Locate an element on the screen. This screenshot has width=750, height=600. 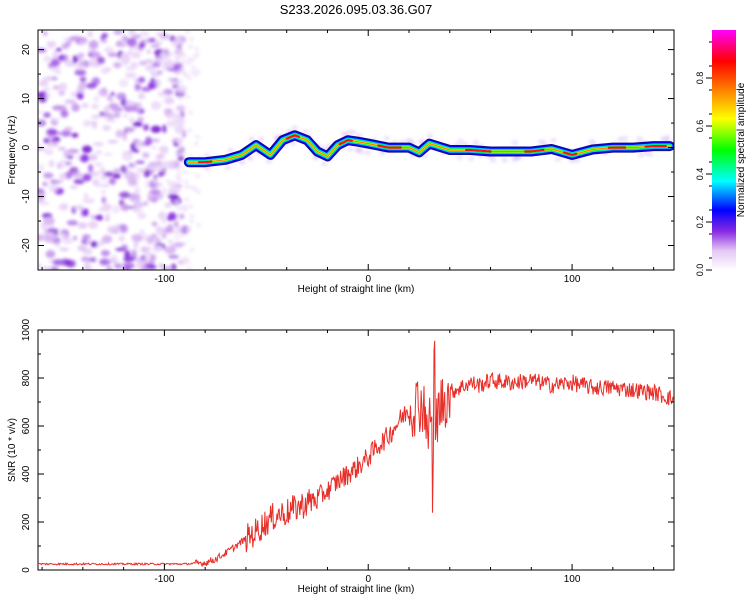
spectrogram-xlabel: Height of straight line (km) is located at coordinates (356, 289).